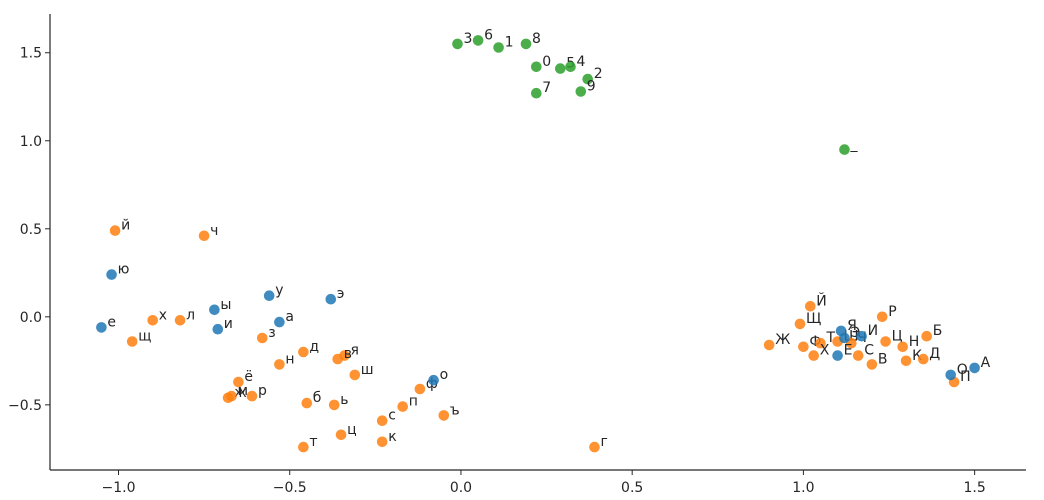 This screenshot has width=1044, height=500. What do you see at coordinates (344, 400) in the screenshot?
I see `point-label: ь` at bounding box center [344, 400].